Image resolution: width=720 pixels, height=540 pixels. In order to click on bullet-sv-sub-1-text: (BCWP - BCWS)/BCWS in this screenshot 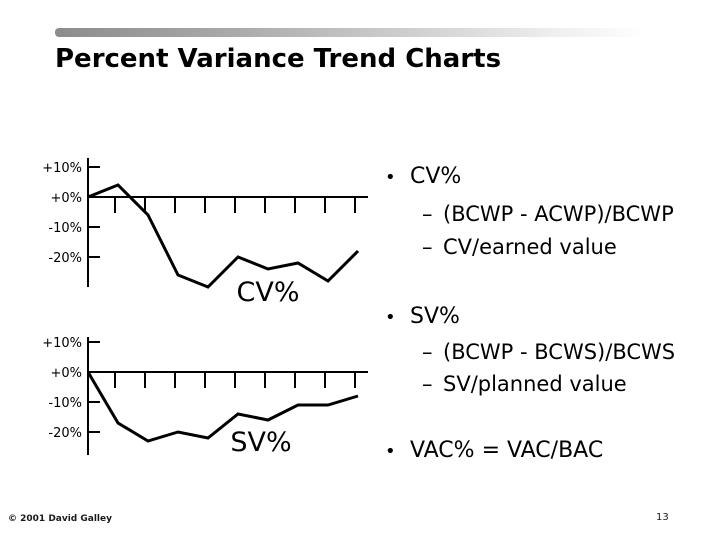, I will do `click(559, 352)`.